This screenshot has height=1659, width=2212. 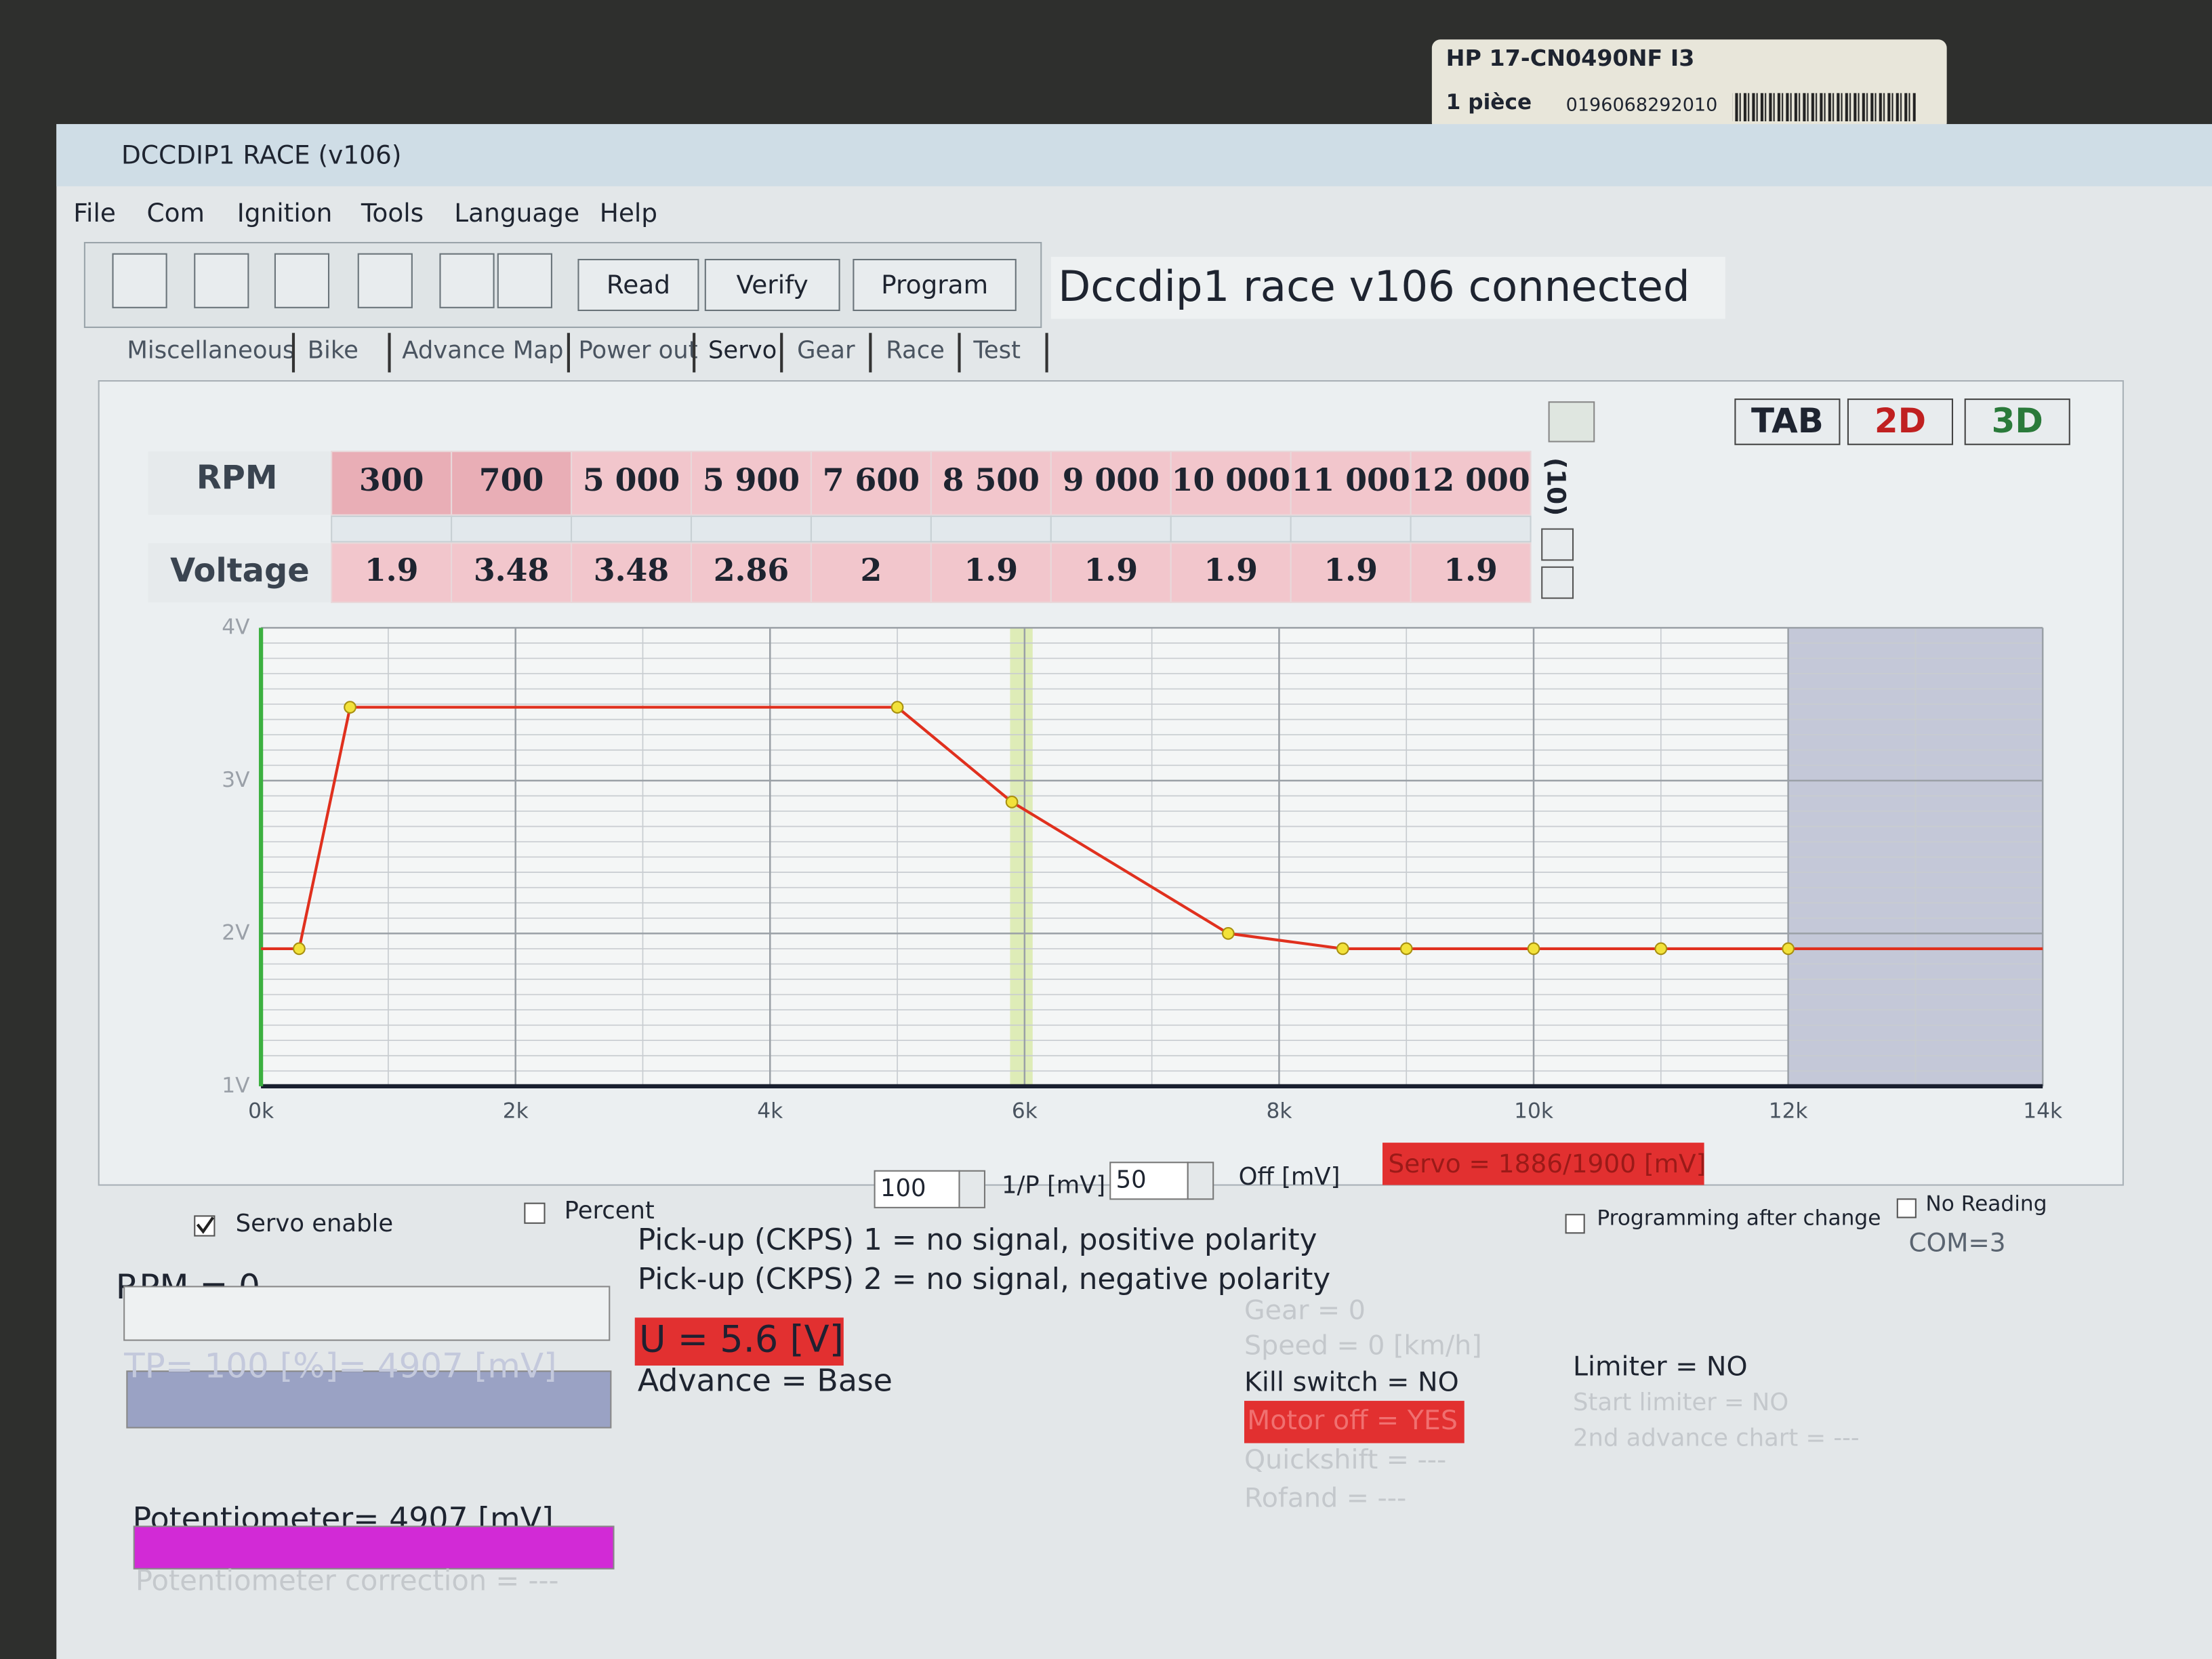 I want to click on x-tick-label: 6k, so click(x=1025, y=1111).